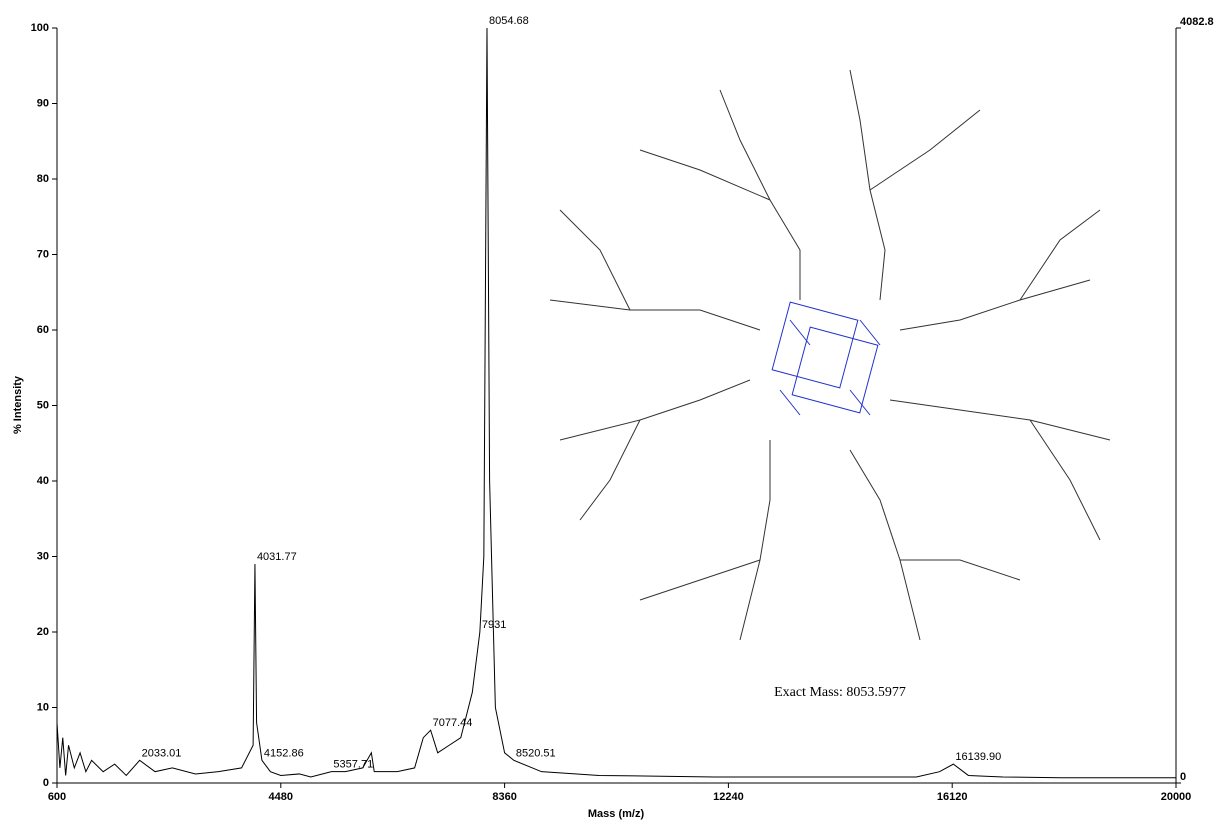  Describe the element at coordinates (43, 330) in the screenshot. I see `y-tick-label: 60` at that location.